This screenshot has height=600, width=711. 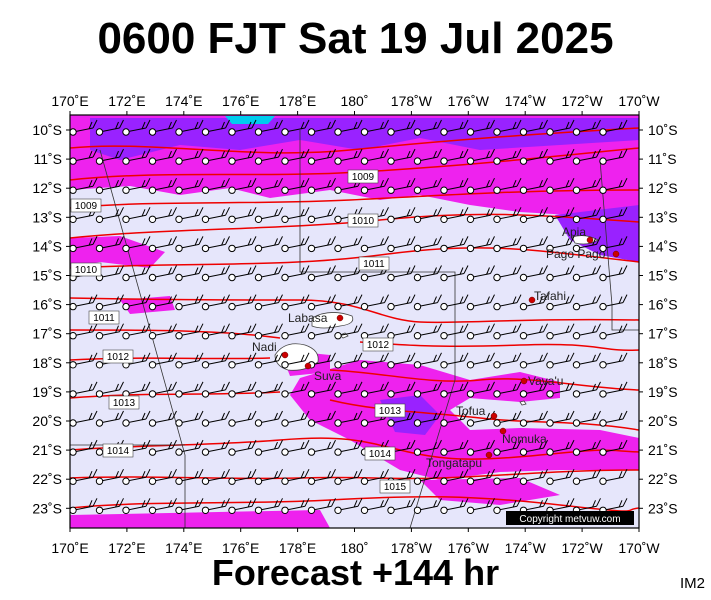 What do you see at coordinates (86, 270) in the screenshot?
I see `isobar-label: 1010` at bounding box center [86, 270].